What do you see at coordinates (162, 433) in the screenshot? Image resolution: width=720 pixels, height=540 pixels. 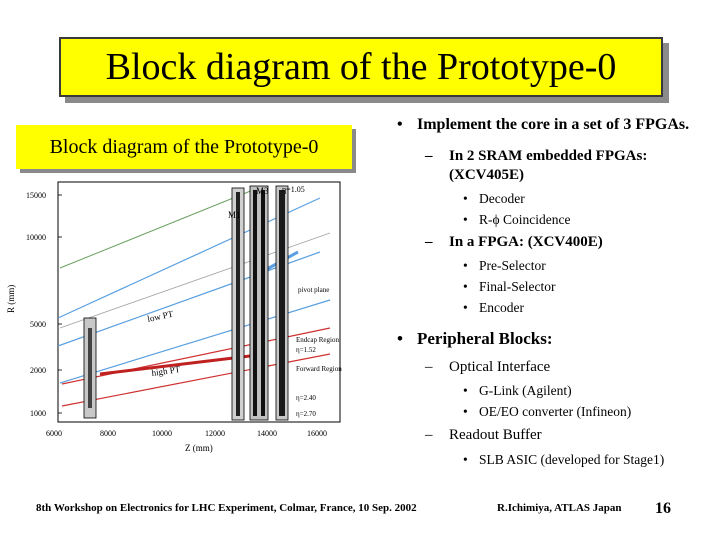 I see `x-tick-label: 10000` at bounding box center [162, 433].